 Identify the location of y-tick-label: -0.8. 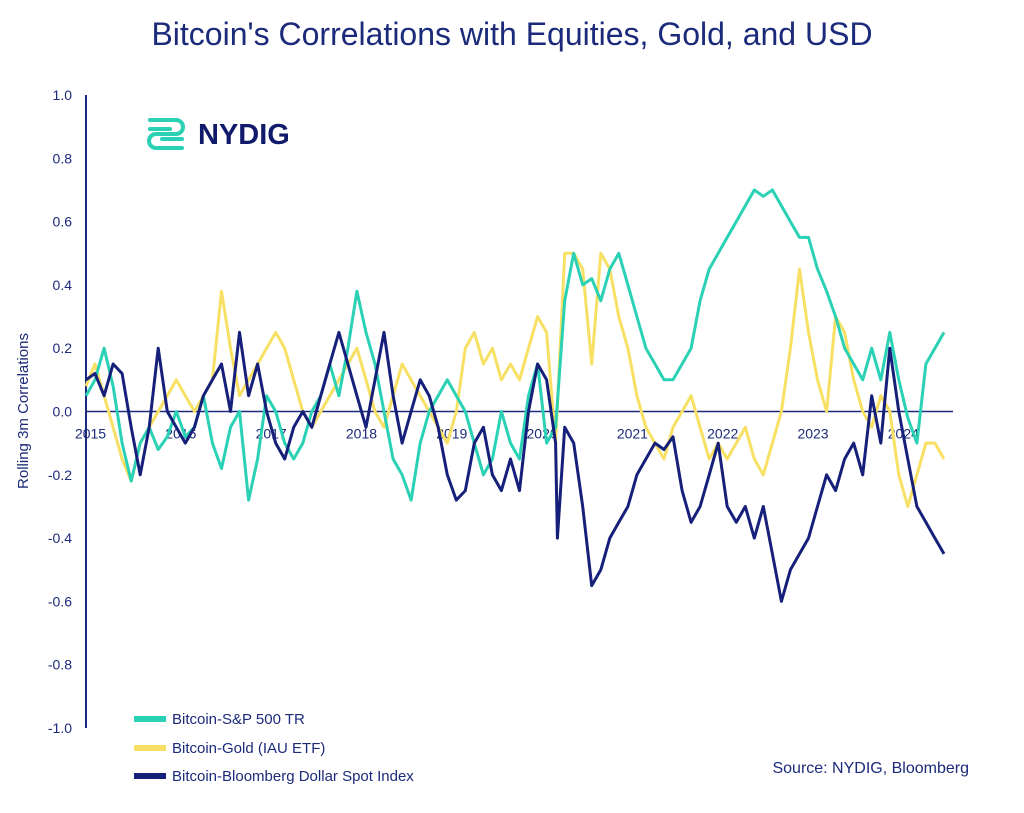
(60, 665).